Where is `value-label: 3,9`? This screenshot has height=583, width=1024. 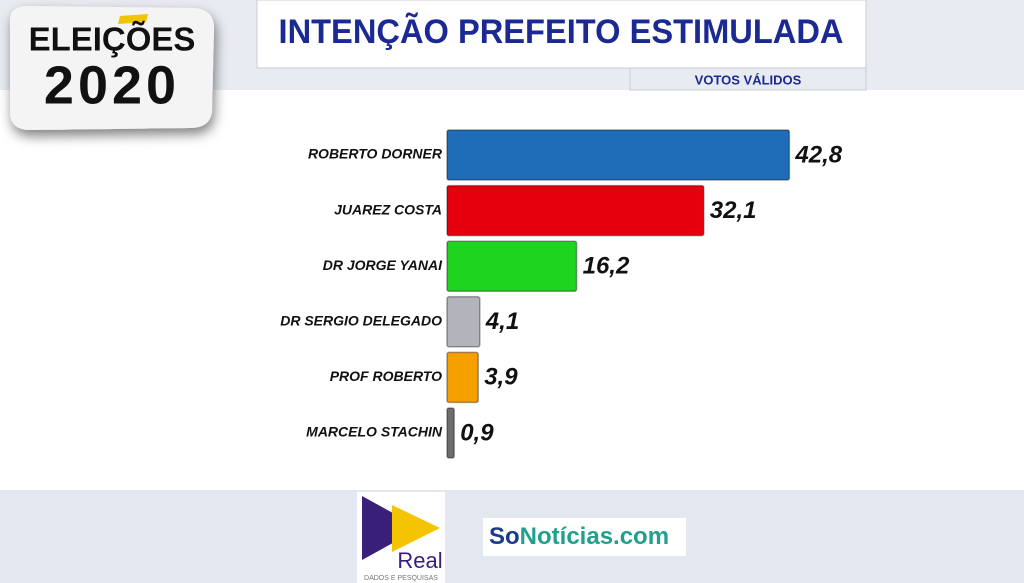 value-label: 3,9 is located at coordinates (501, 377).